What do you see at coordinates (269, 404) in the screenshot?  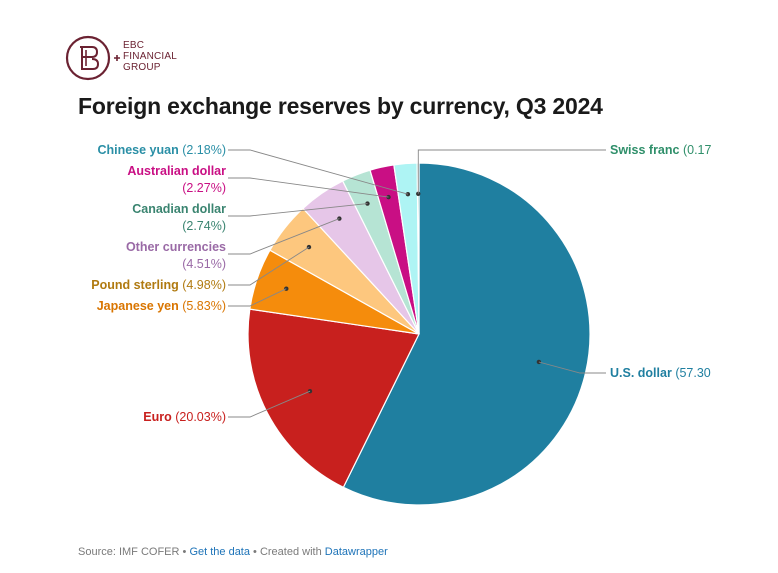 I see `leader-line-euro` at bounding box center [269, 404].